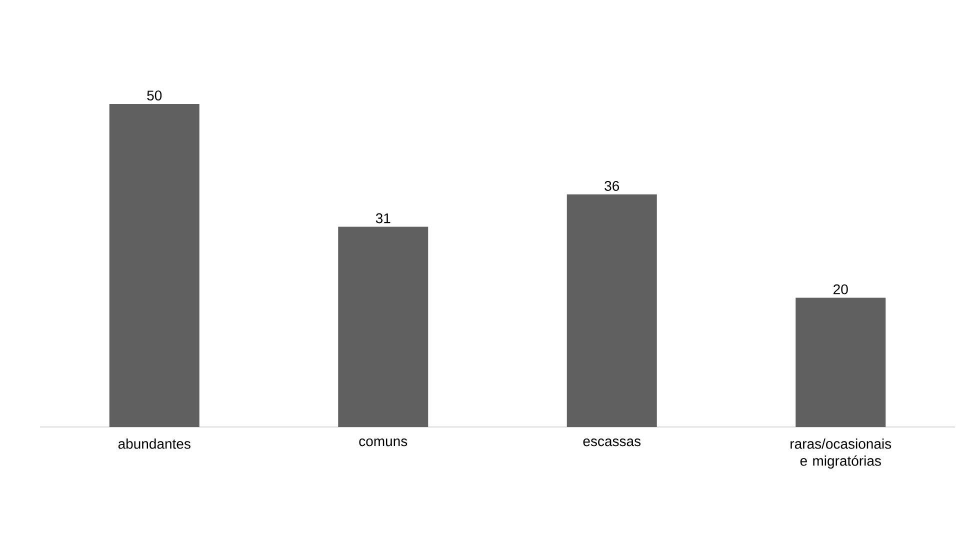 Image resolution: width=959 pixels, height=548 pixels. What do you see at coordinates (841, 453) in the screenshot?
I see `x-tick-label: raras/ocasionais e migratórias` at bounding box center [841, 453].